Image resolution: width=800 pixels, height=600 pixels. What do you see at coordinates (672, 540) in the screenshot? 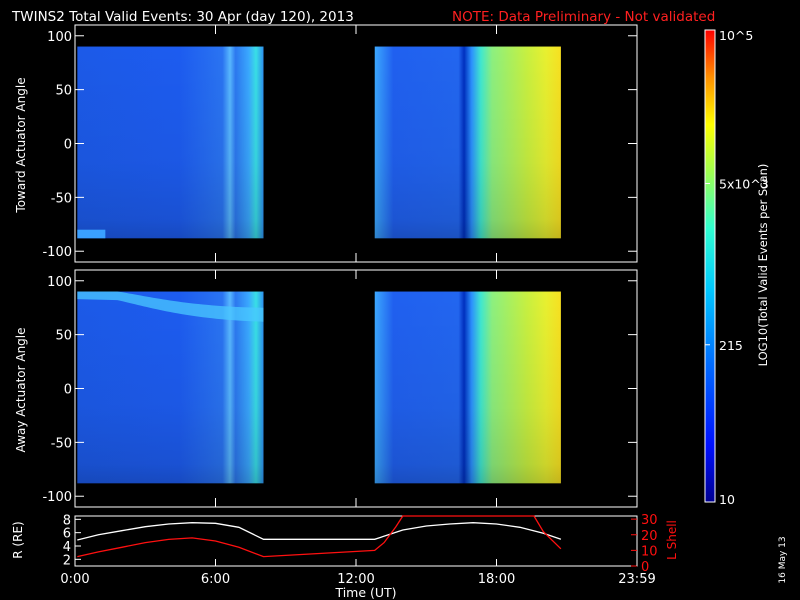
I see `orbit-right-ylabel: L Shell` at bounding box center [672, 540].